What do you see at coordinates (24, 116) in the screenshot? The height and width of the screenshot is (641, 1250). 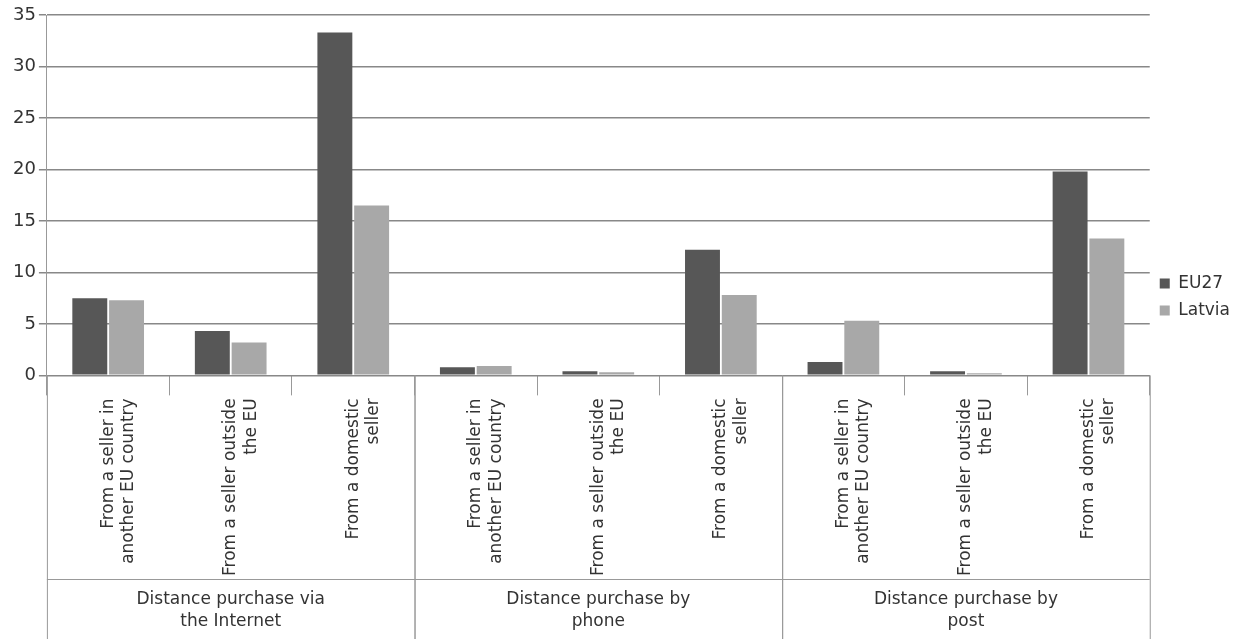 I see `y-tick-label: 25` at bounding box center [24, 116].